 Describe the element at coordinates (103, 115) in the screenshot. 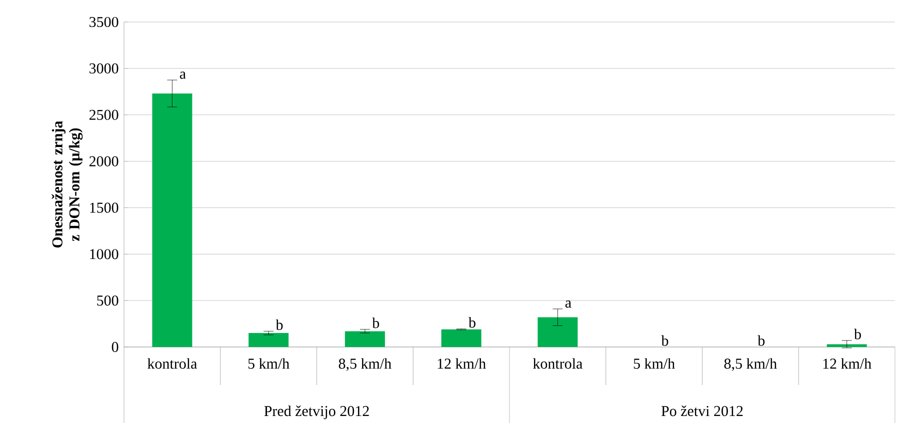

I see `y-tick-label: 2500` at that location.